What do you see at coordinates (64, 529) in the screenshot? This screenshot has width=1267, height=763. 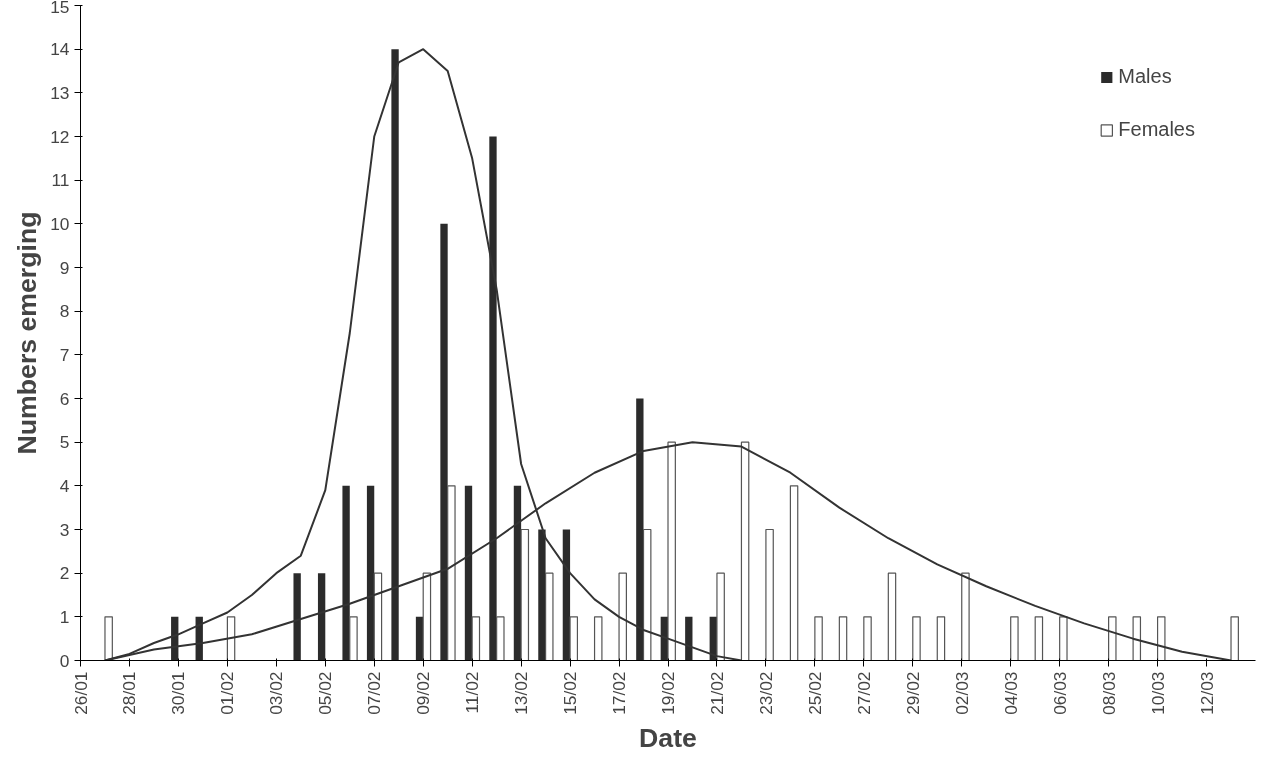 I see `y-tick-label: 3` at bounding box center [64, 529].